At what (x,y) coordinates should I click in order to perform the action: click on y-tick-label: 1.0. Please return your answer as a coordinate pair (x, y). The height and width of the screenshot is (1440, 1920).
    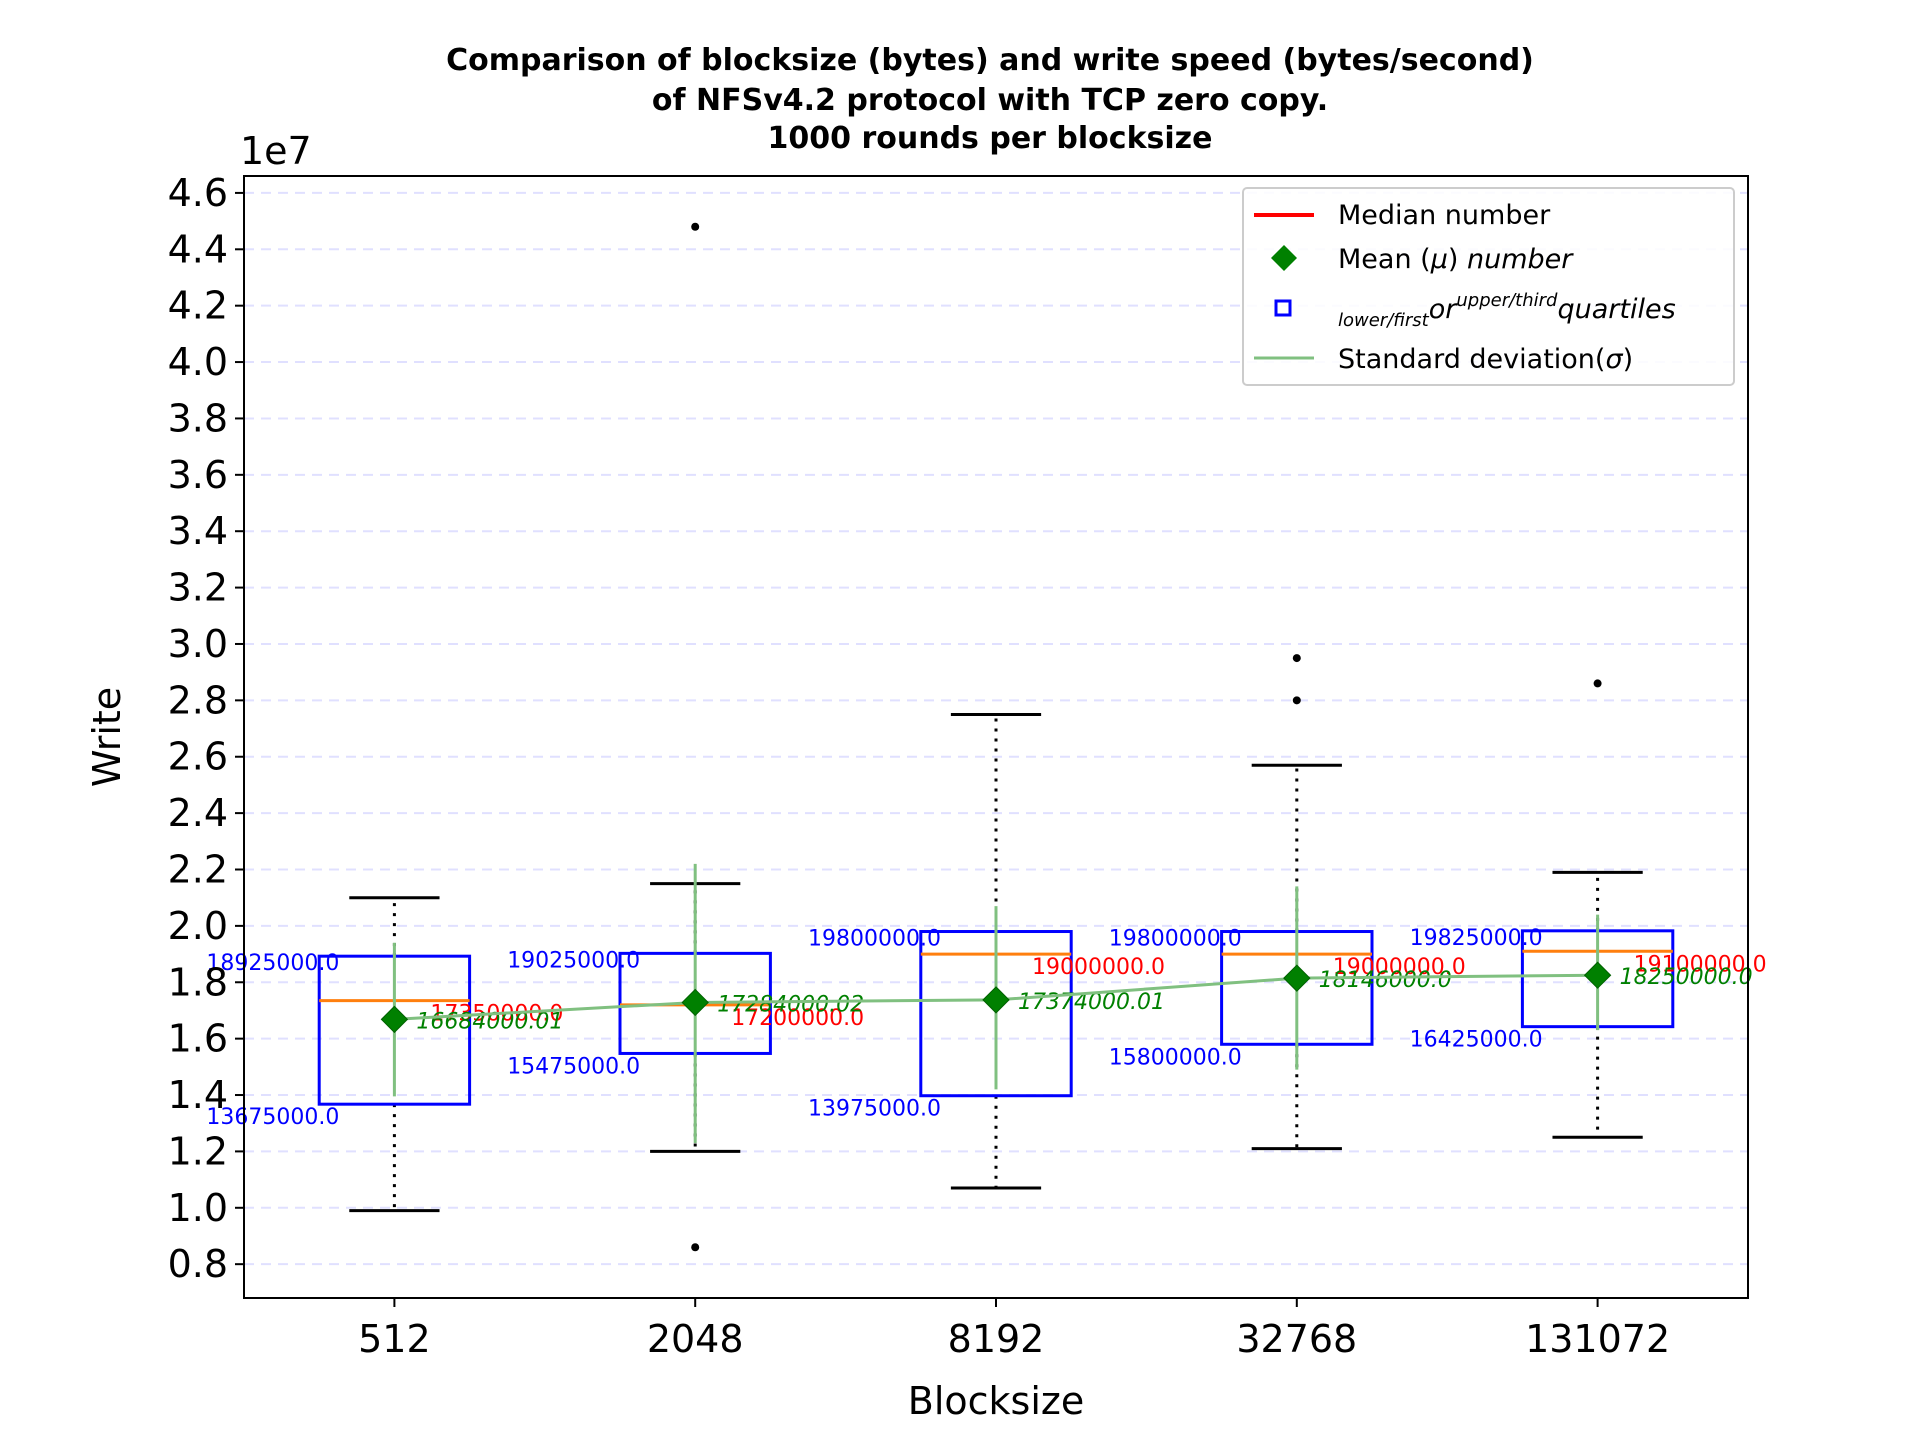
    Looking at the image, I should click on (198, 1208).